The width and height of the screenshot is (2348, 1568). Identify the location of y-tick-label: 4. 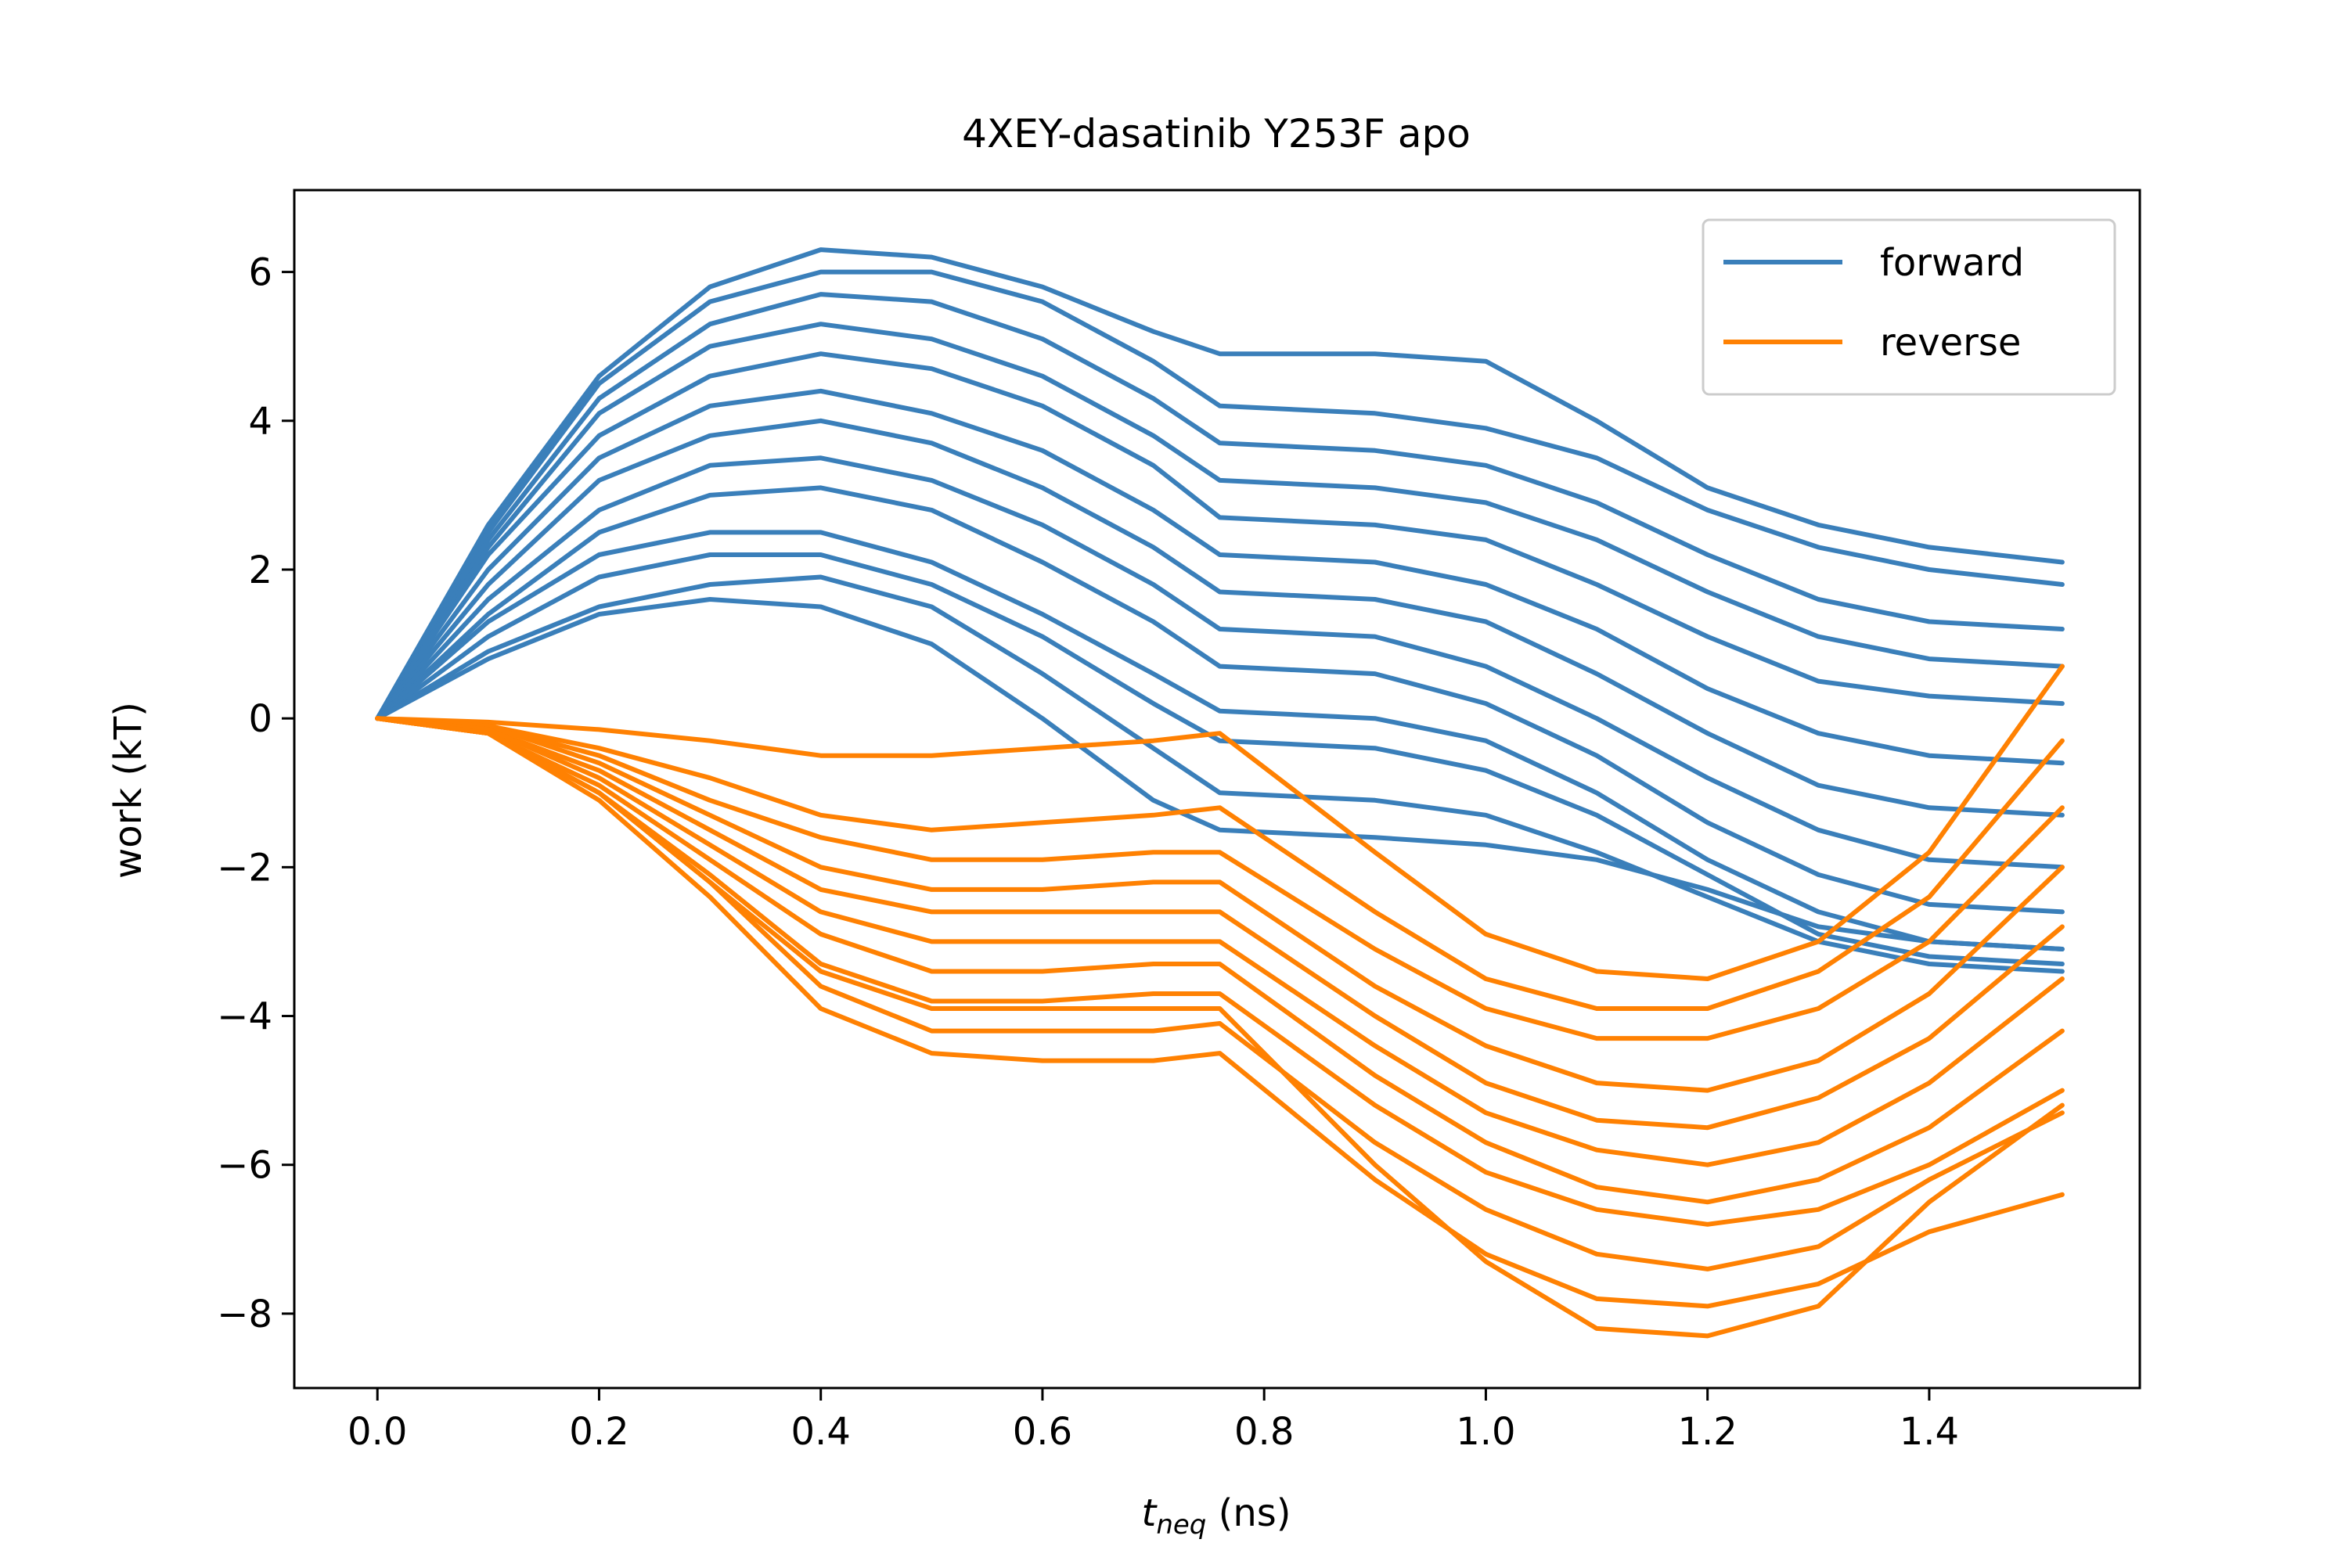
(260, 422).